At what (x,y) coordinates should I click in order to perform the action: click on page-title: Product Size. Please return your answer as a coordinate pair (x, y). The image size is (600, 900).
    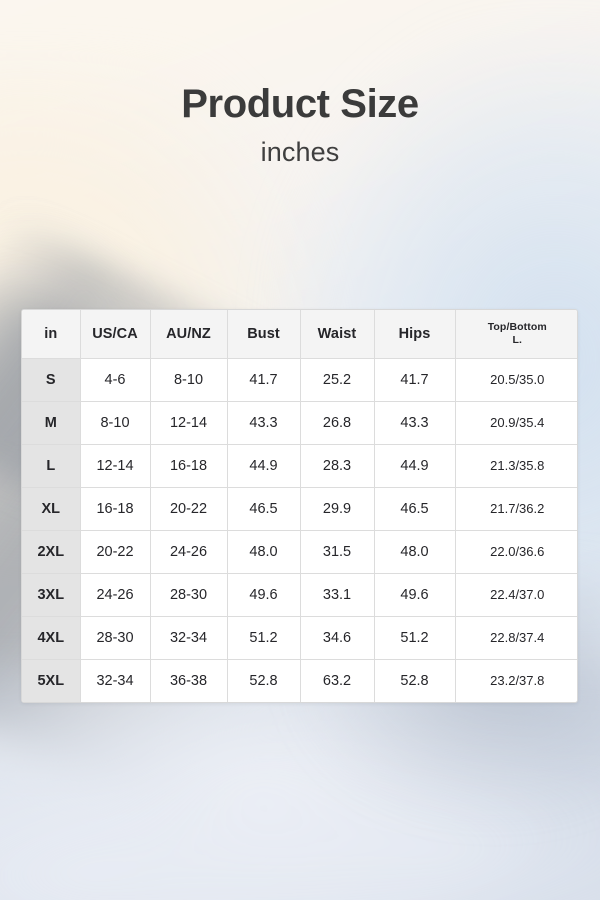
    Looking at the image, I should click on (300, 104).